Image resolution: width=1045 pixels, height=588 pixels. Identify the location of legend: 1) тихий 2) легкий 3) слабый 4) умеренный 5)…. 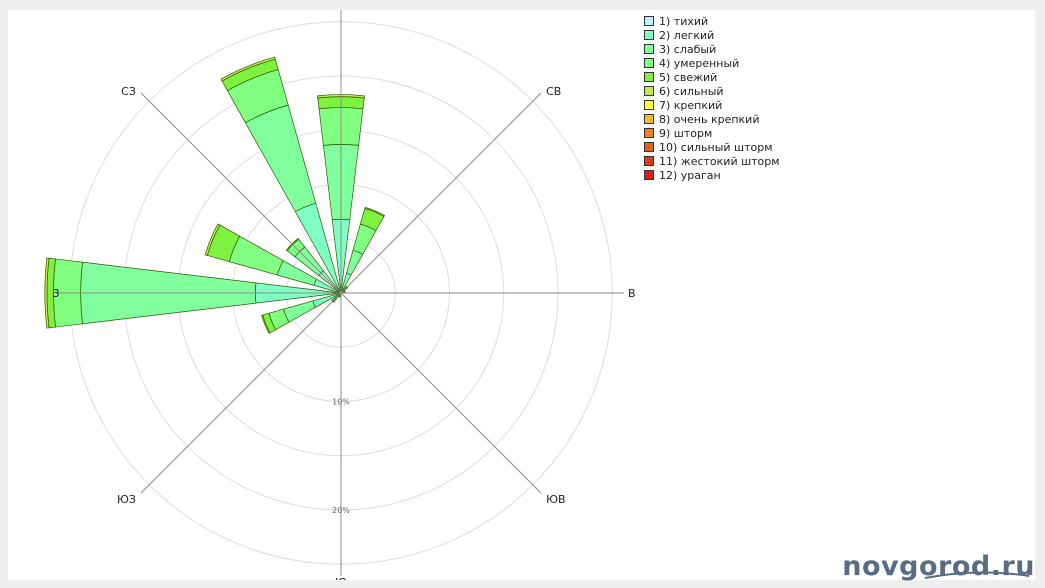
(712, 98).